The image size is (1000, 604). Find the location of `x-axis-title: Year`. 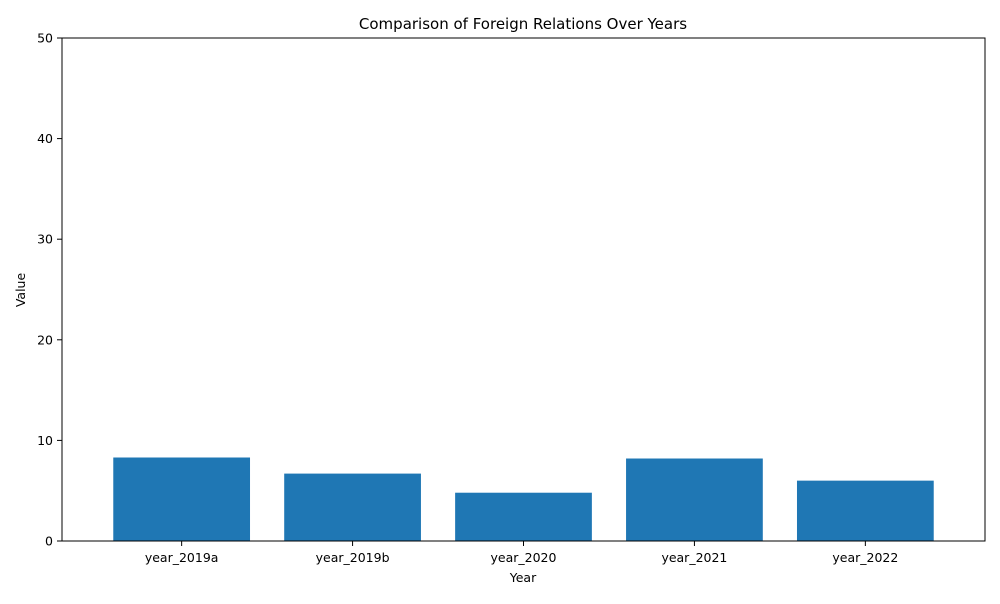

x-axis-title: Year is located at coordinates (523, 577).